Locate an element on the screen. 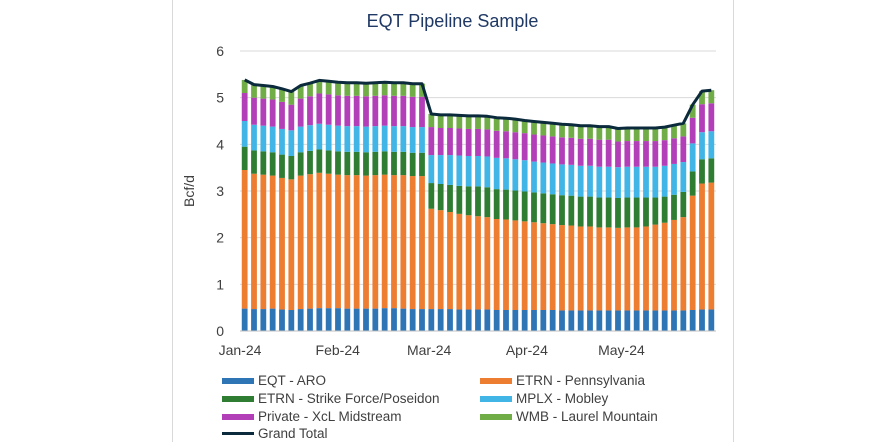 Image resolution: width=873 pixels, height=442 pixels. x-tick-label: May-24 is located at coordinates (621, 350).